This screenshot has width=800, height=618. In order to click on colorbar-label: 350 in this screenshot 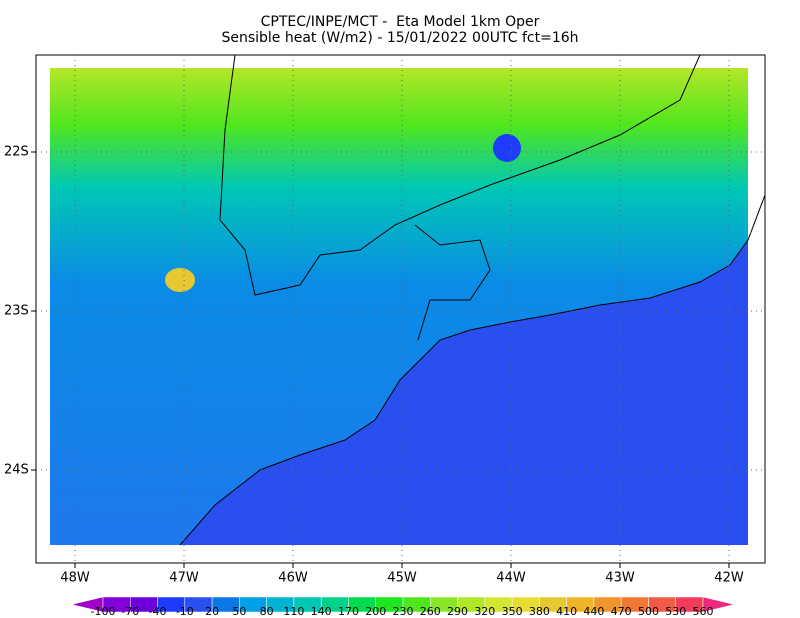, I will do `click(512, 611)`.